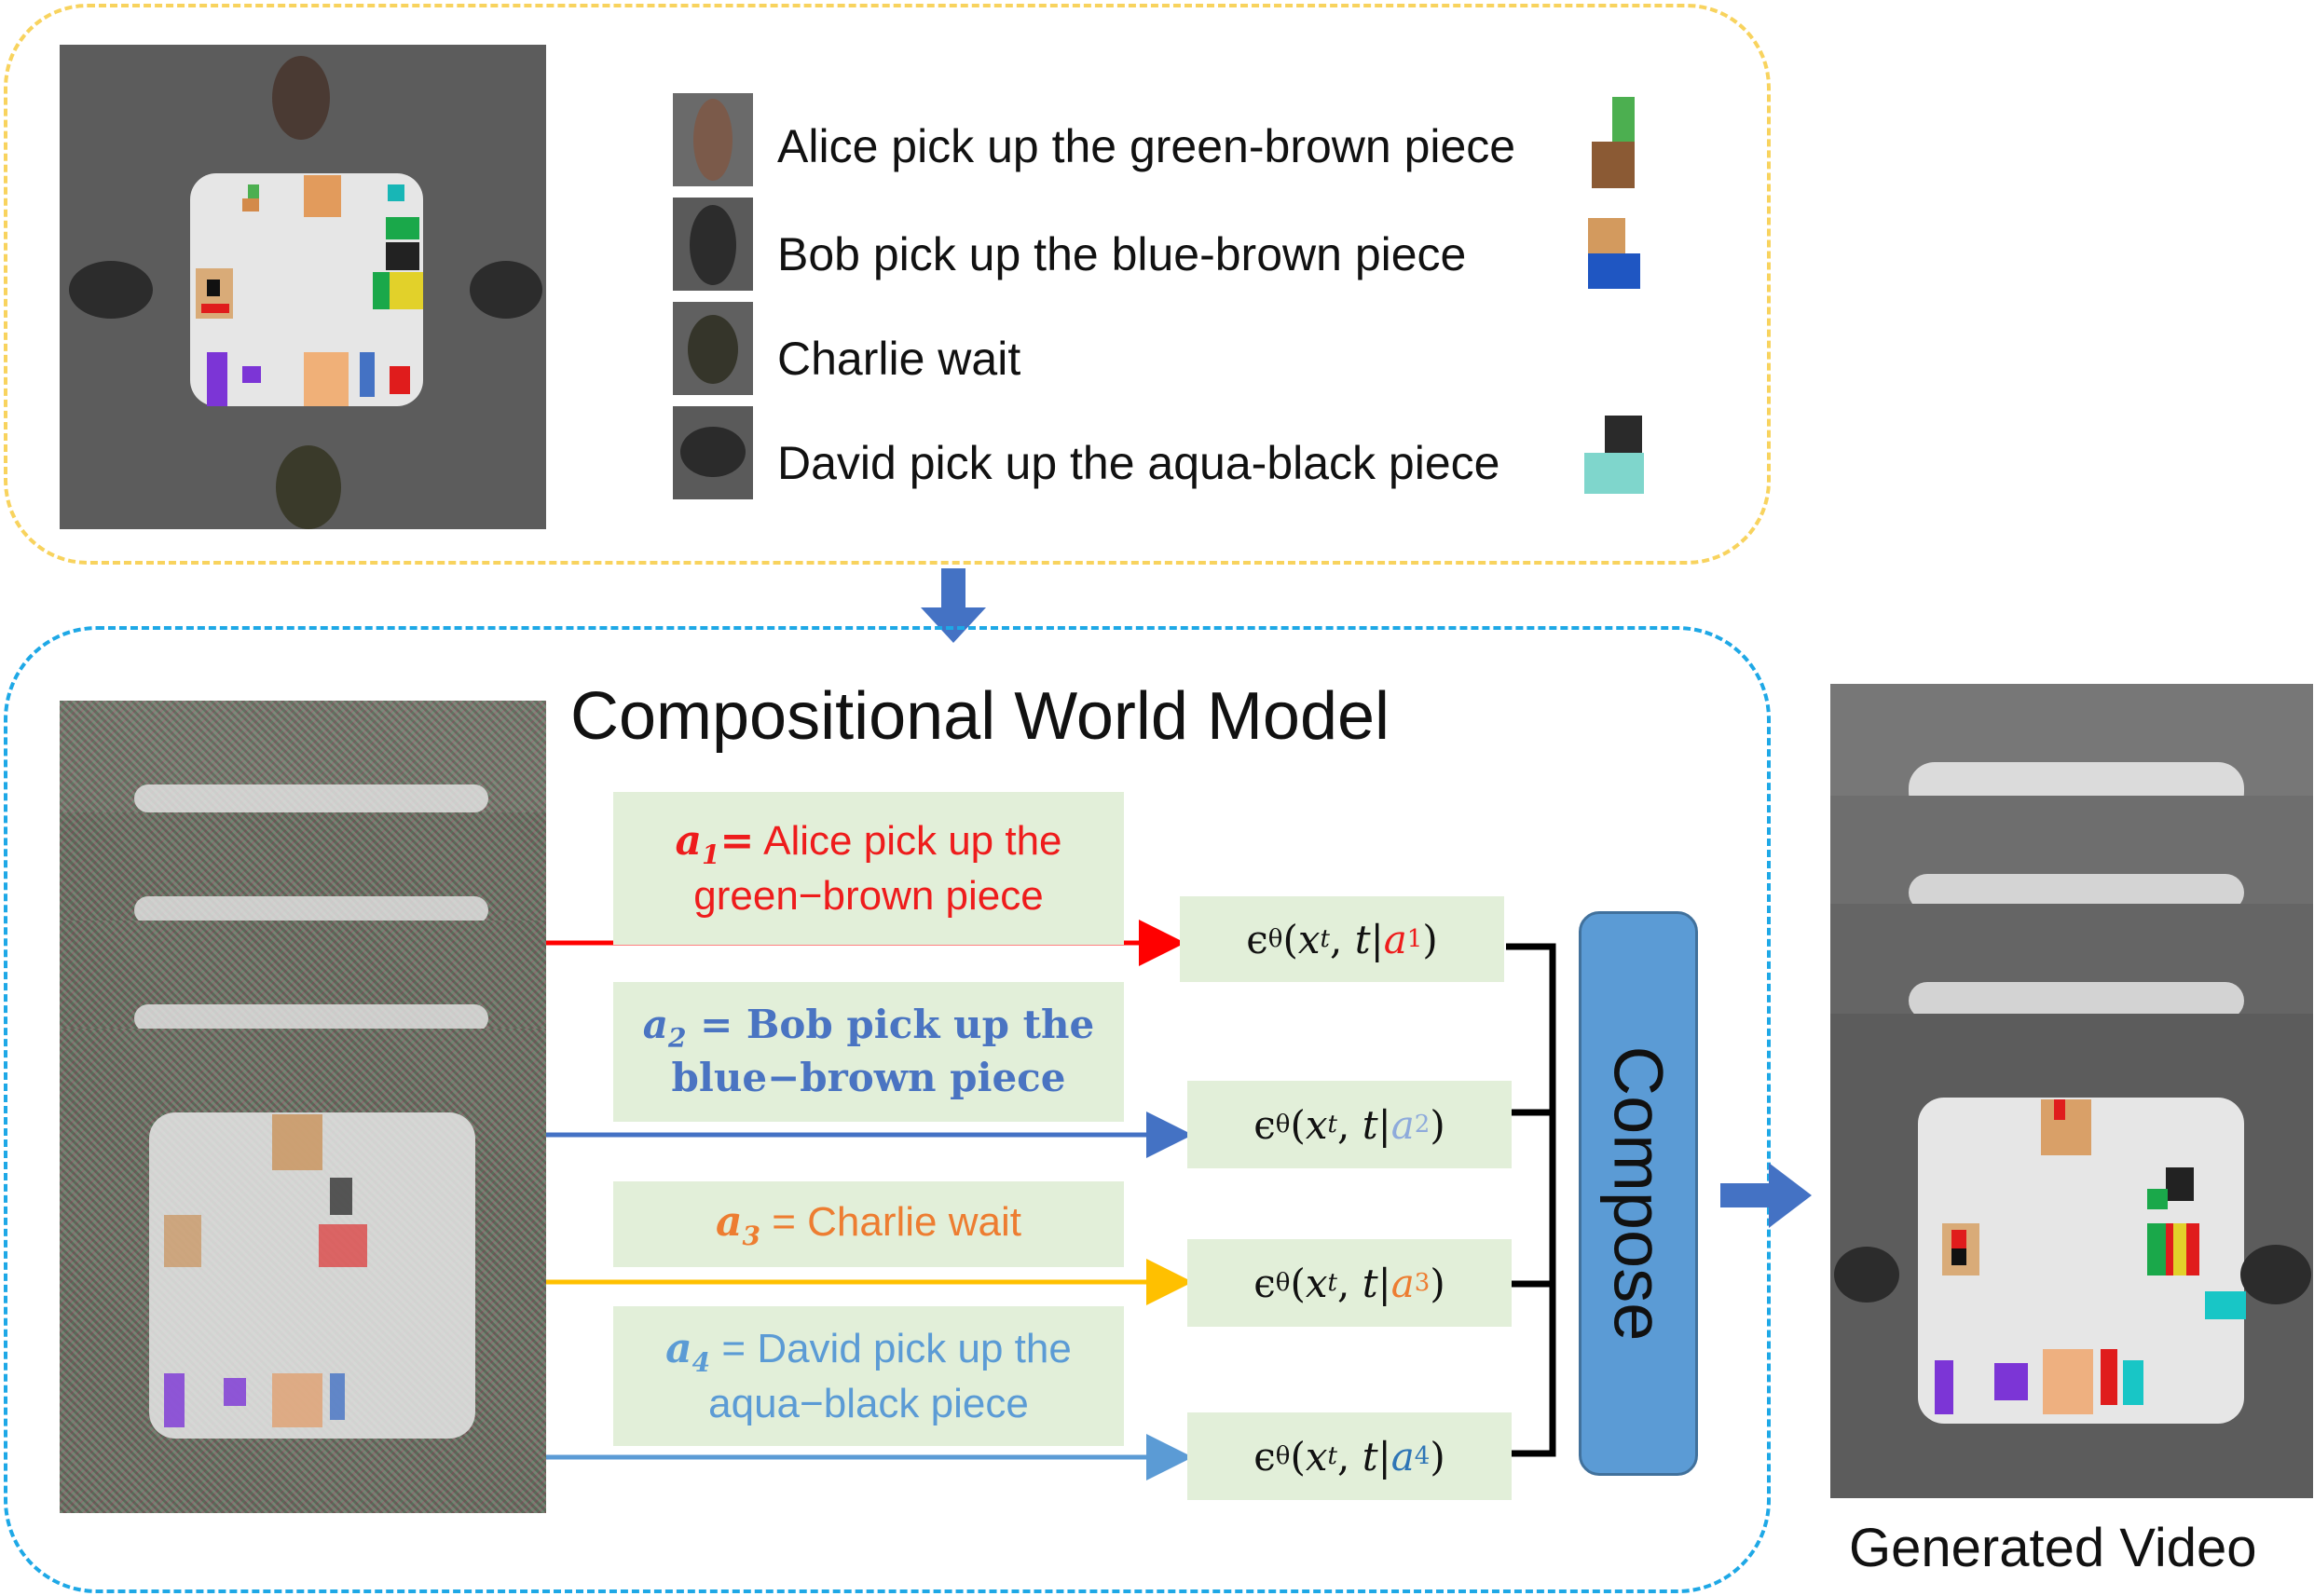 Image resolution: width=2314 pixels, height=1596 pixels. Describe the element at coordinates (1615, 142) in the screenshot. I see `green-brown-piece-icon` at that location.